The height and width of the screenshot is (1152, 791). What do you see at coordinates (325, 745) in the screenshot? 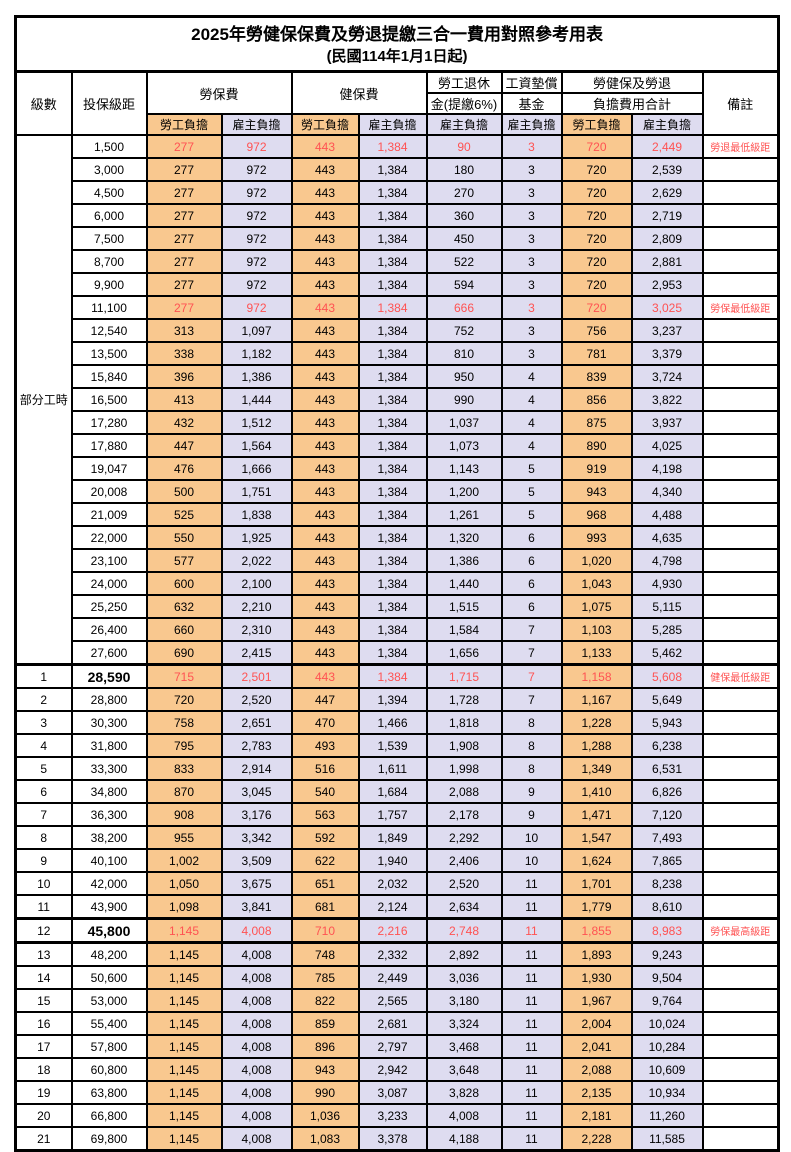
I see `value-cell: 493` at bounding box center [325, 745].